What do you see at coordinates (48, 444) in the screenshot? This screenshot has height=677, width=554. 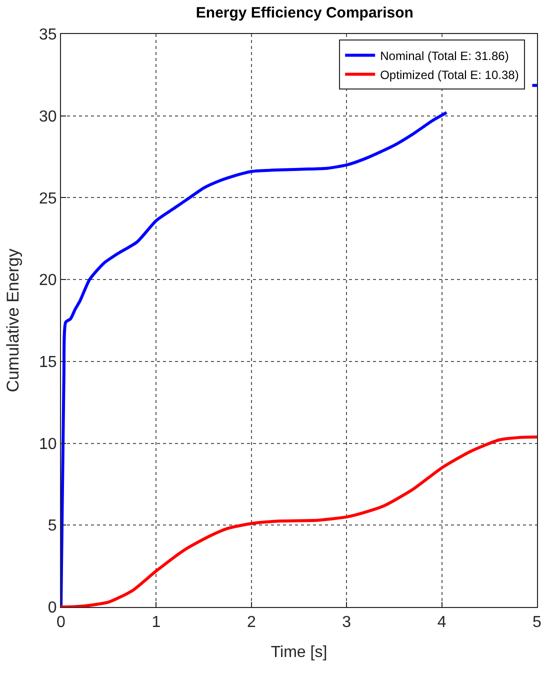 I see `y-tick-label: 10` at bounding box center [48, 444].